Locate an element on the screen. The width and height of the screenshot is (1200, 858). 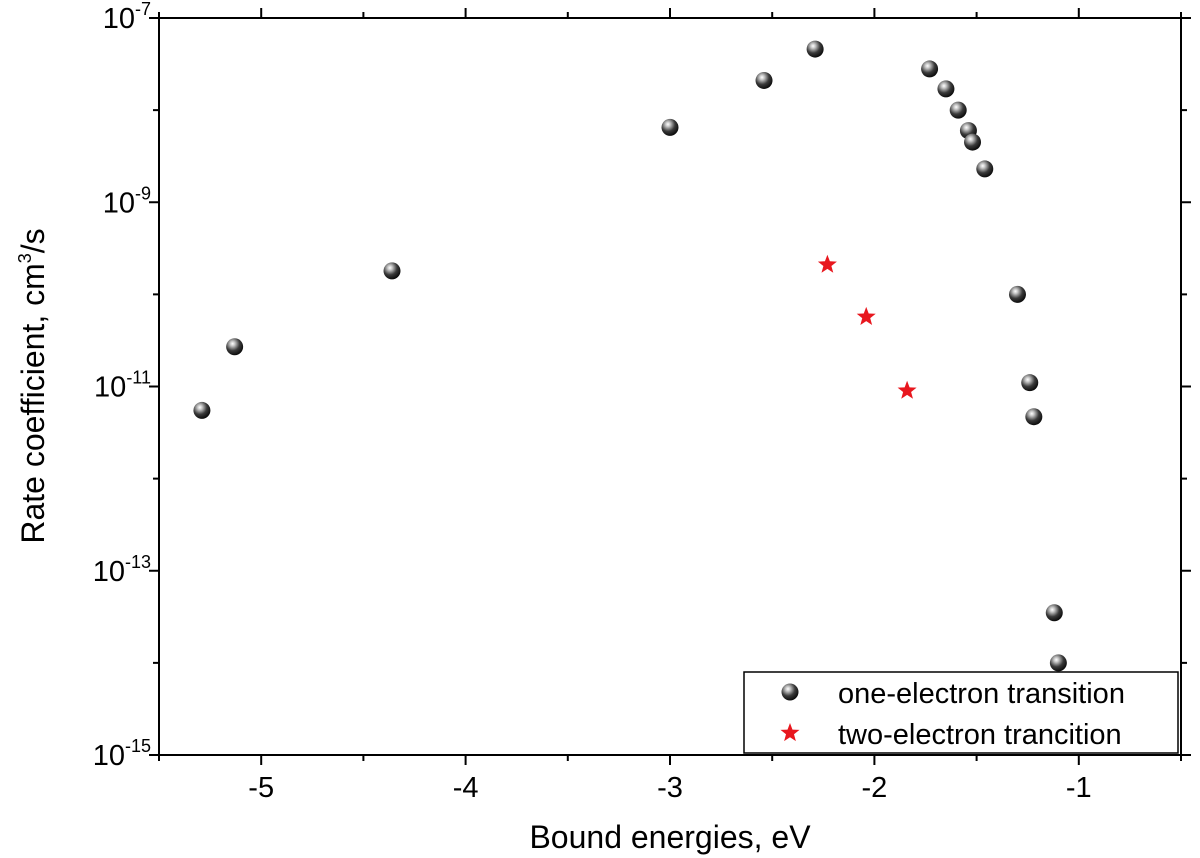
x-axis-title: Bound energies, eV is located at coordinates (670, 837).